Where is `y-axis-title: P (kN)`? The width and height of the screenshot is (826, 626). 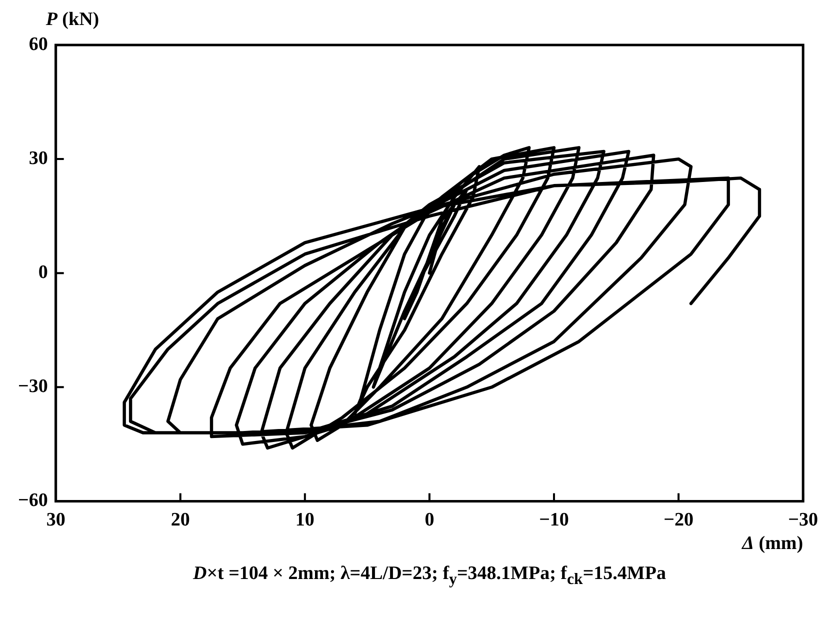 y-axis-title: P (kN) is located at coordinates (73, 20).